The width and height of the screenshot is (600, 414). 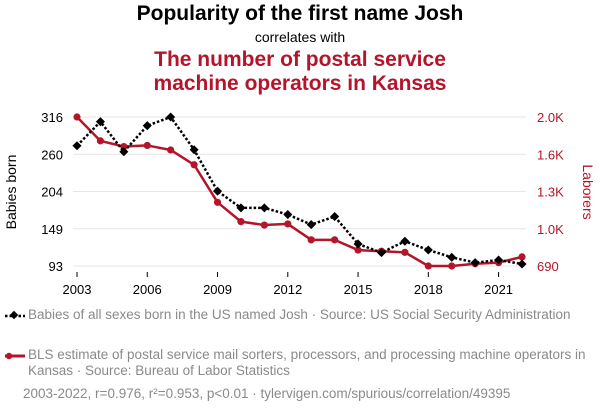 I want to click on right-axis-ticks: 690 1.0K 1.3K 1.6K 2.0K, so click(x=550, y=192).